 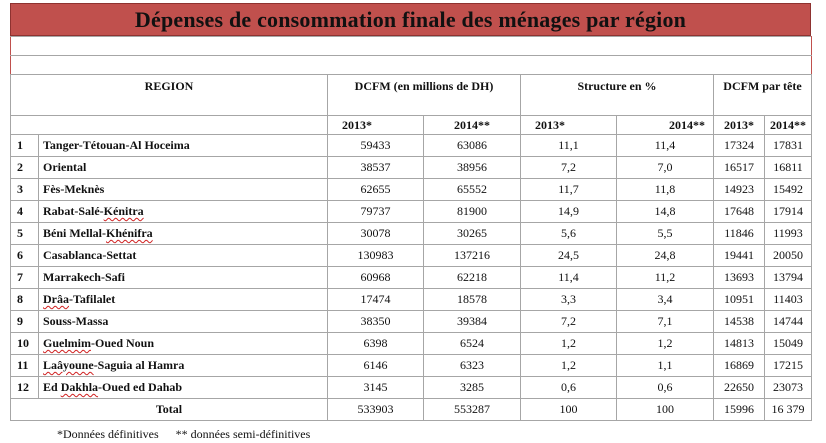 I want to click on row-index: 8, so click(x=24, y=299).